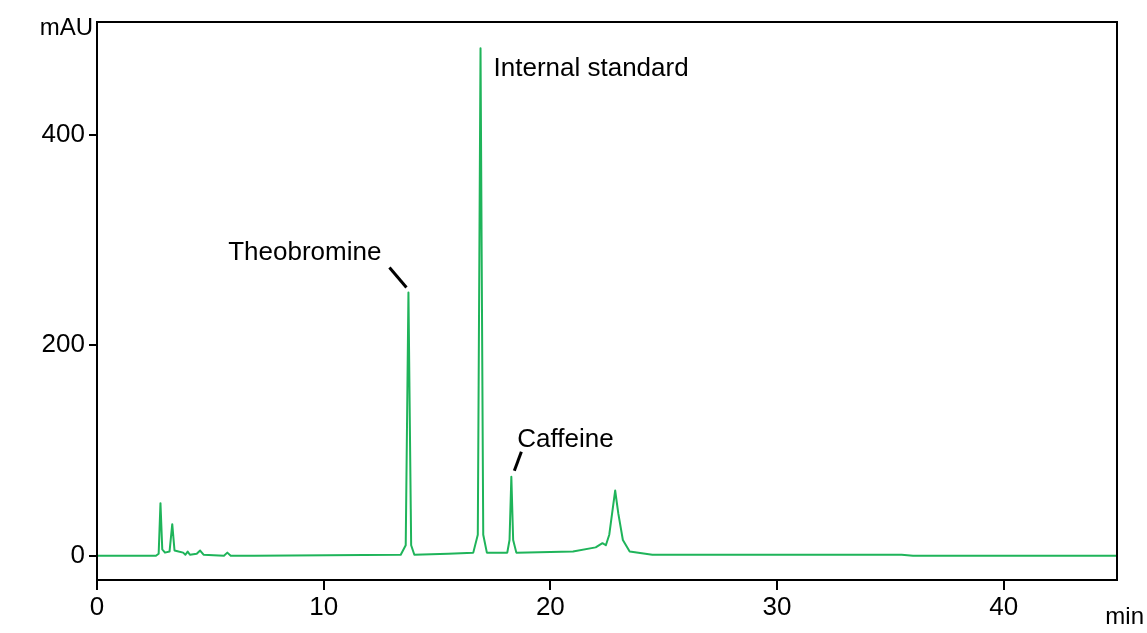 The image size is (1147, 633). Describe the element at coordinates (63, 343) in the screenshot. I see `y-tick-label: 200` at that location.